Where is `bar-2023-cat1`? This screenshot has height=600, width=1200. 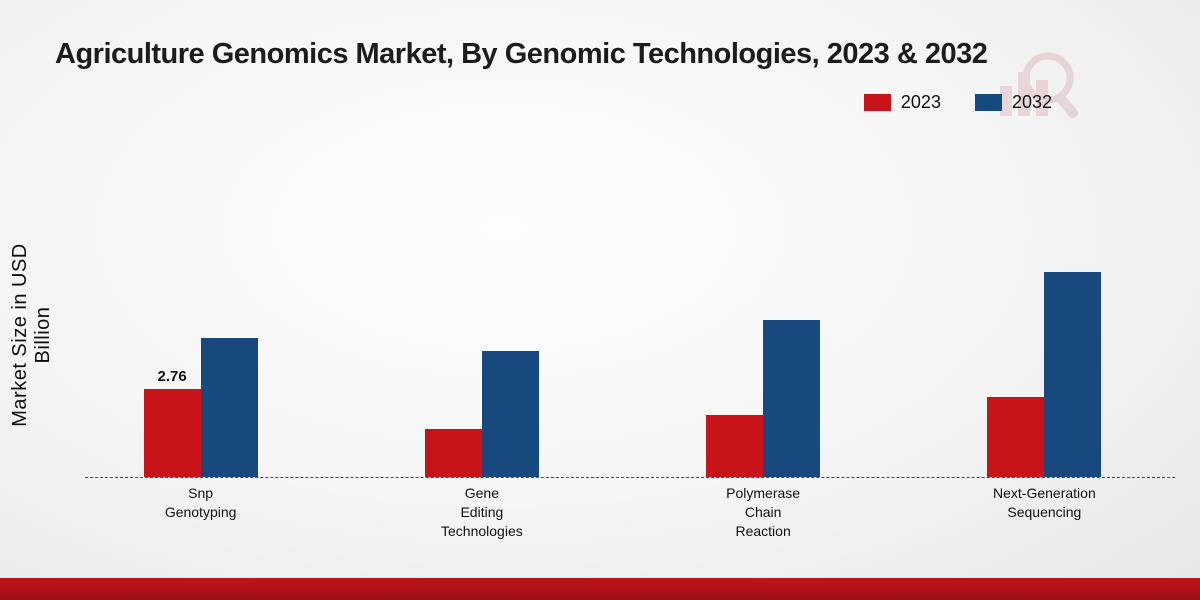 bar-2023-cat1 is located at coordinates (453, 453).